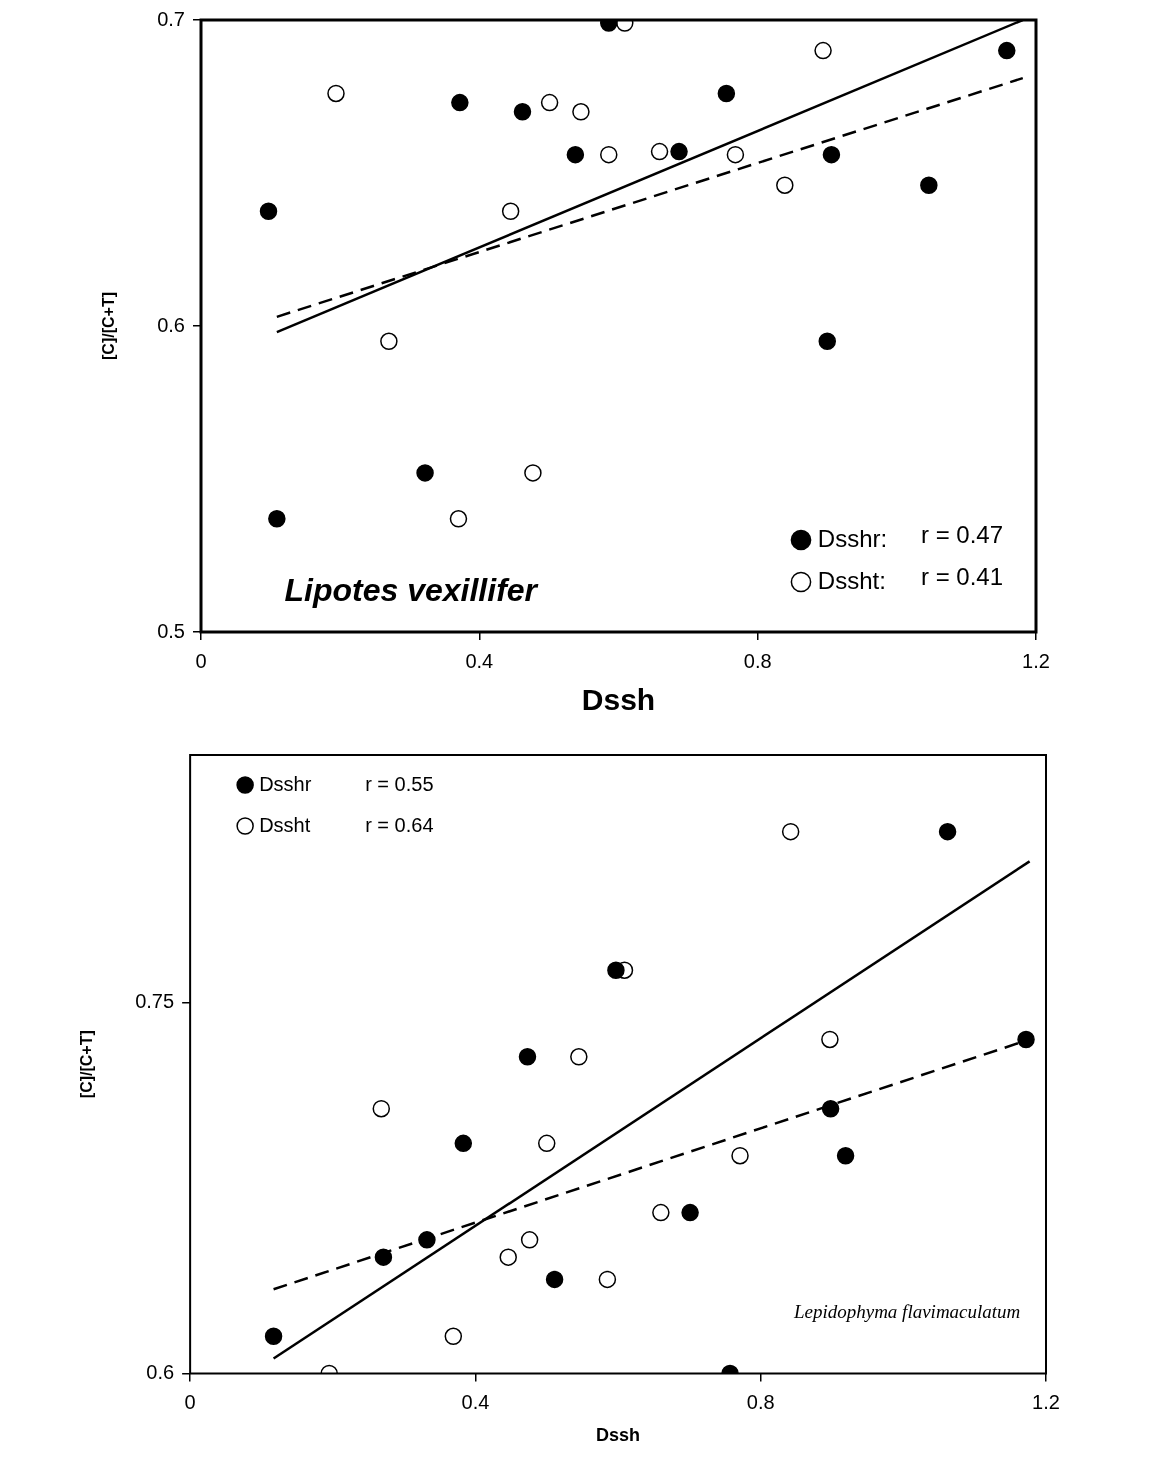 The image size is (1151, 1457). Describe the element at coordinates (852, 538) in the screenshot. I see `legend-label: Dsshr:` at that location.